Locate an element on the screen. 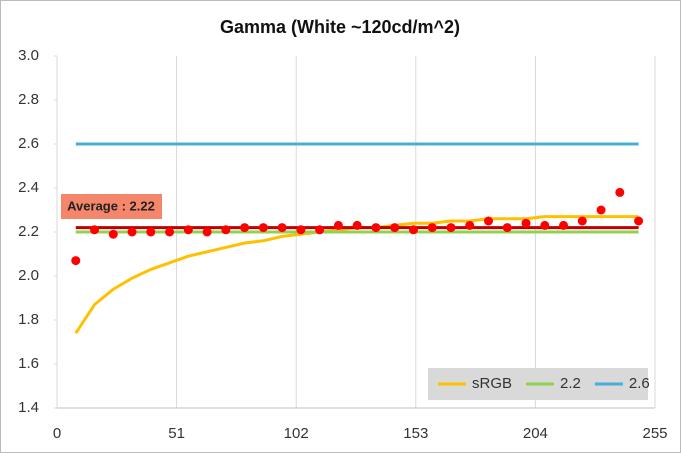 The width and height of the screenshot is (681, 453). y-tick-label: 2.6 is located at coordinates (28, 143).